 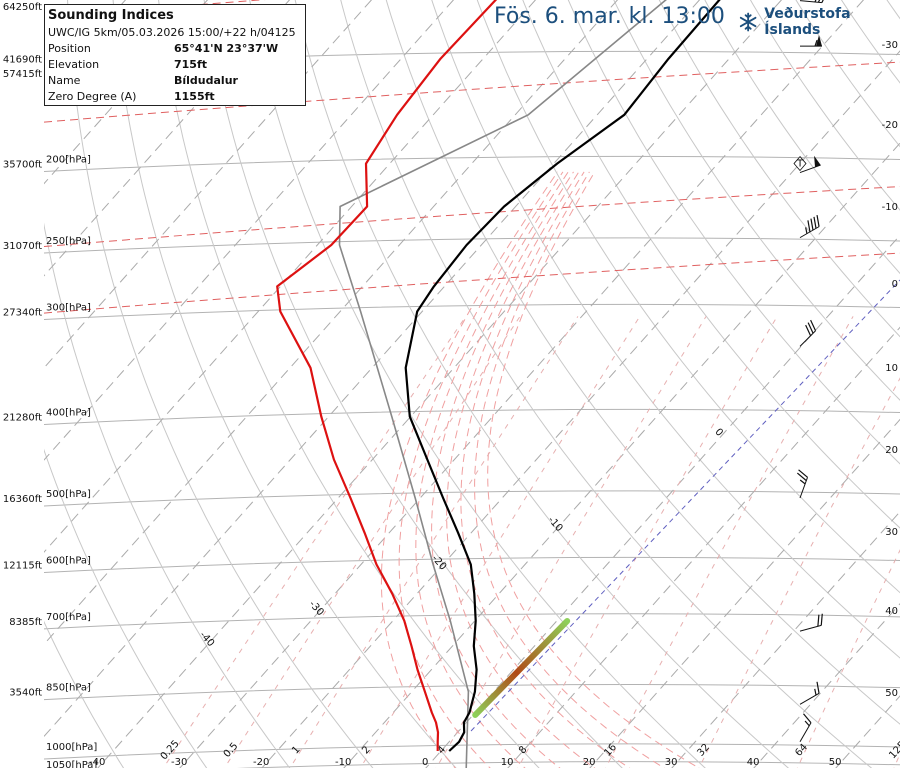 I want to click on isotherm-label-diagonal: -40, so click(x=206, y=640).